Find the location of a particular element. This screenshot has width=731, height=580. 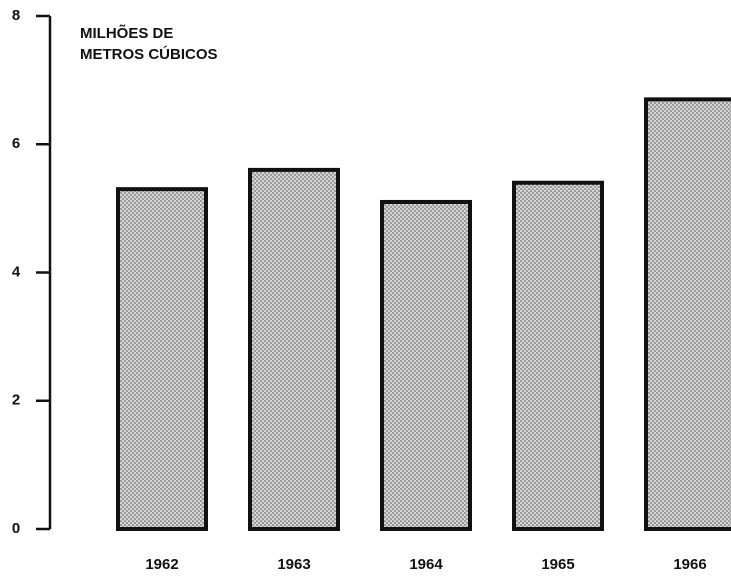

x-tick-label: 1963 is located at coordinates (293, 564).